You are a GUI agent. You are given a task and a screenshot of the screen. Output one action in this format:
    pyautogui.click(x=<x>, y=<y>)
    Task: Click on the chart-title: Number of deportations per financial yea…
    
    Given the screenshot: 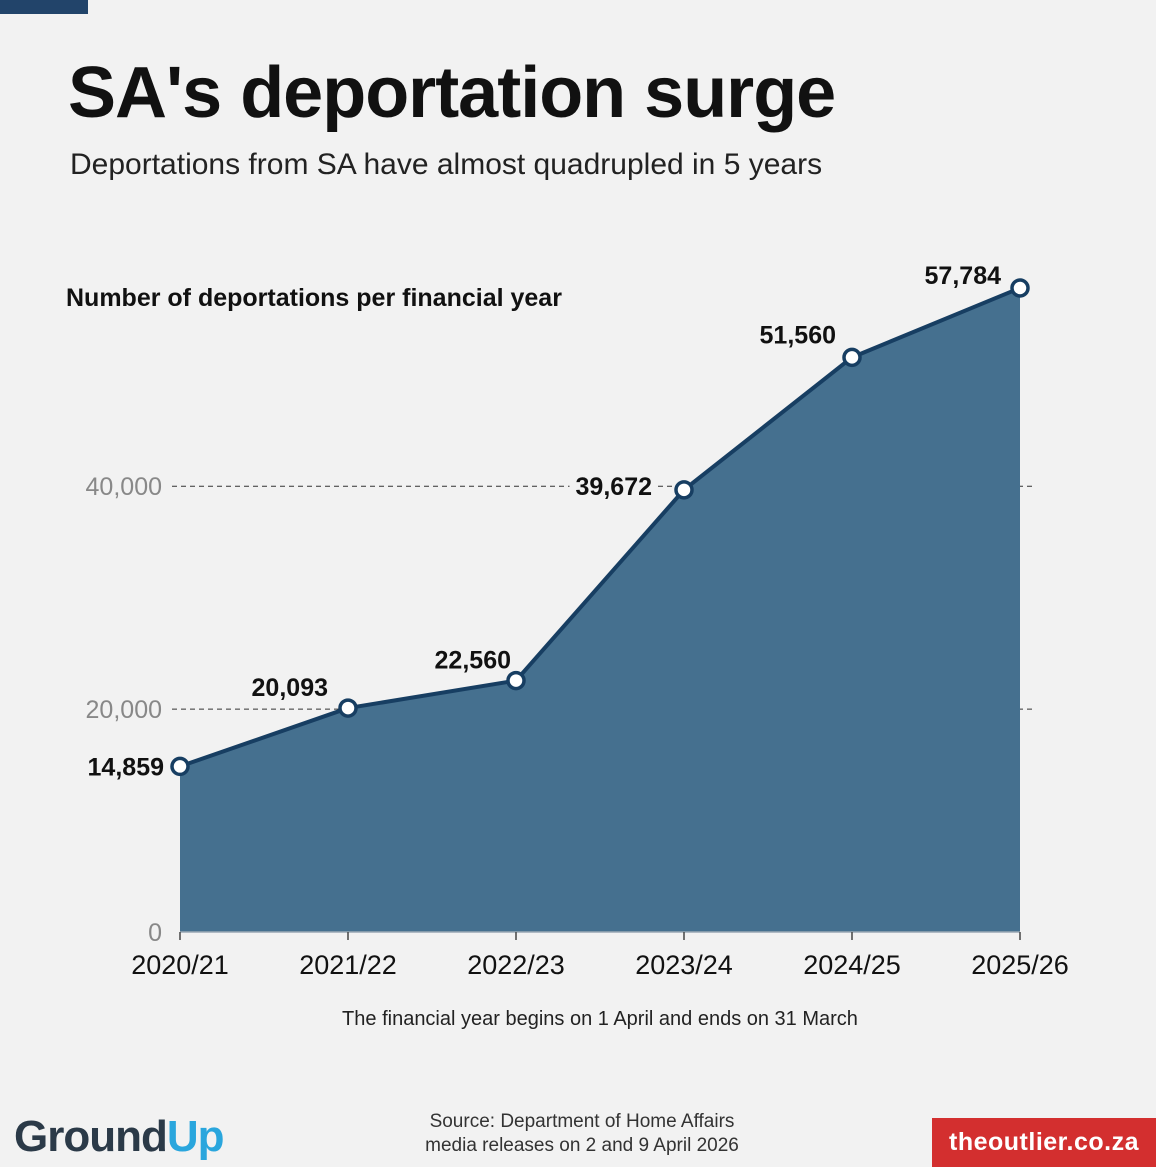 What is the action you would take?
    pyautogui.click(x=314, y=298)
    